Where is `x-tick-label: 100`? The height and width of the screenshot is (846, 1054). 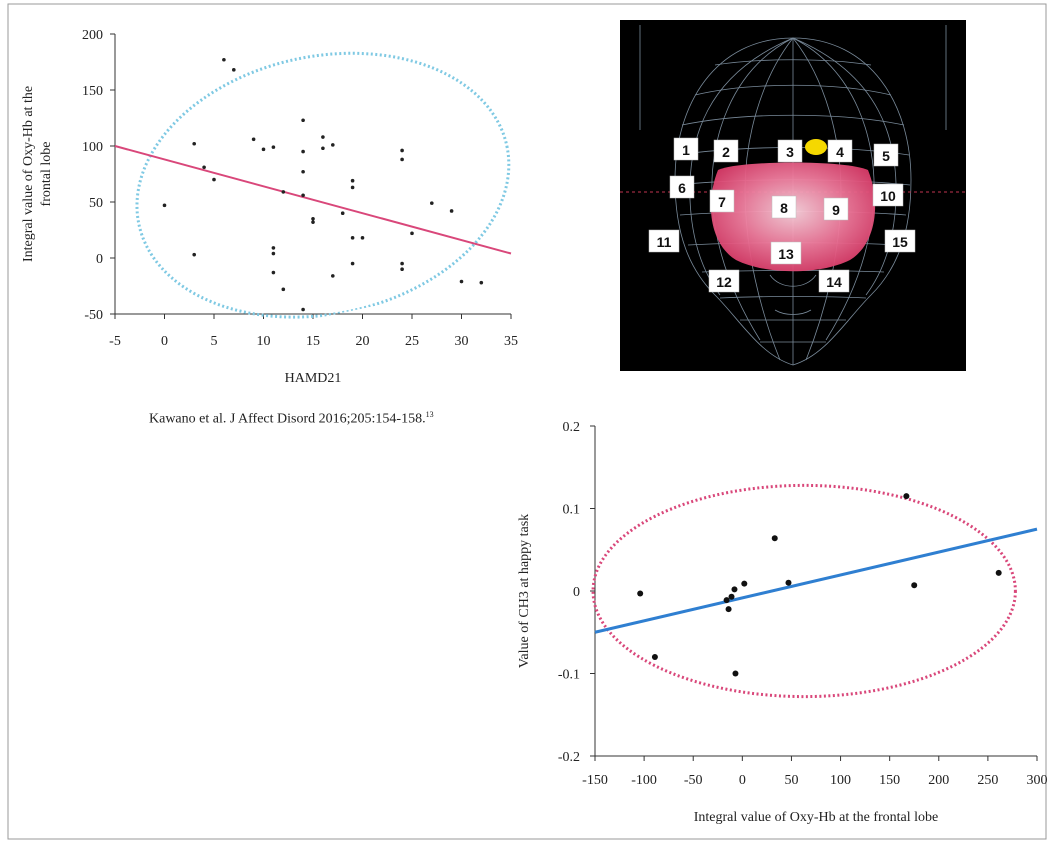 x-tick-label: 100 is located at coordinates (840, 780).